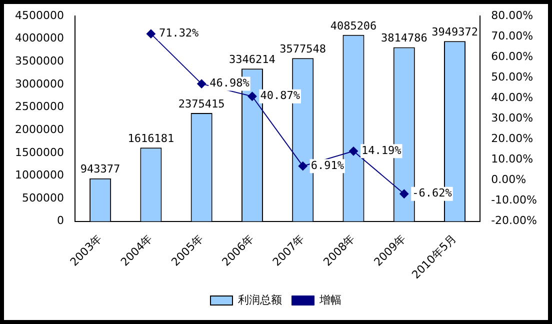 The image size is (552, 324). Describe the element at coordinates (327, 165) in the screenshot. I see `data-label: 6.91%` at that location.